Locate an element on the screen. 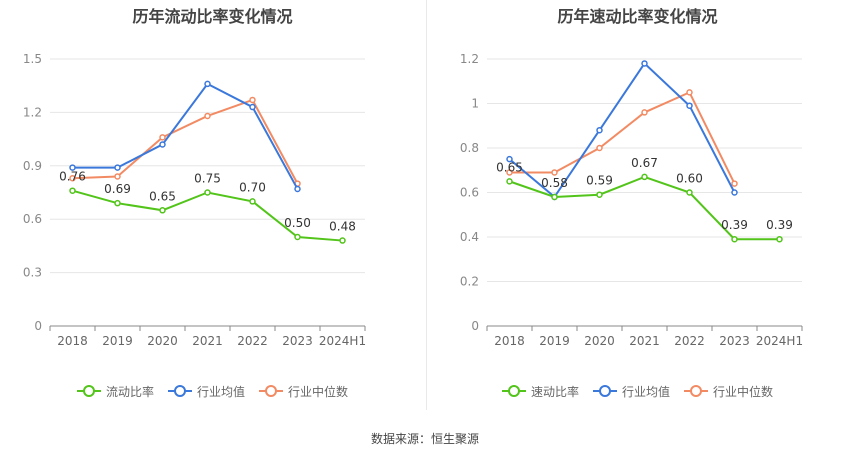 The height and width of the screenshot is (459, 850). data-label: 0.67 is located at coordinates (644, 163).